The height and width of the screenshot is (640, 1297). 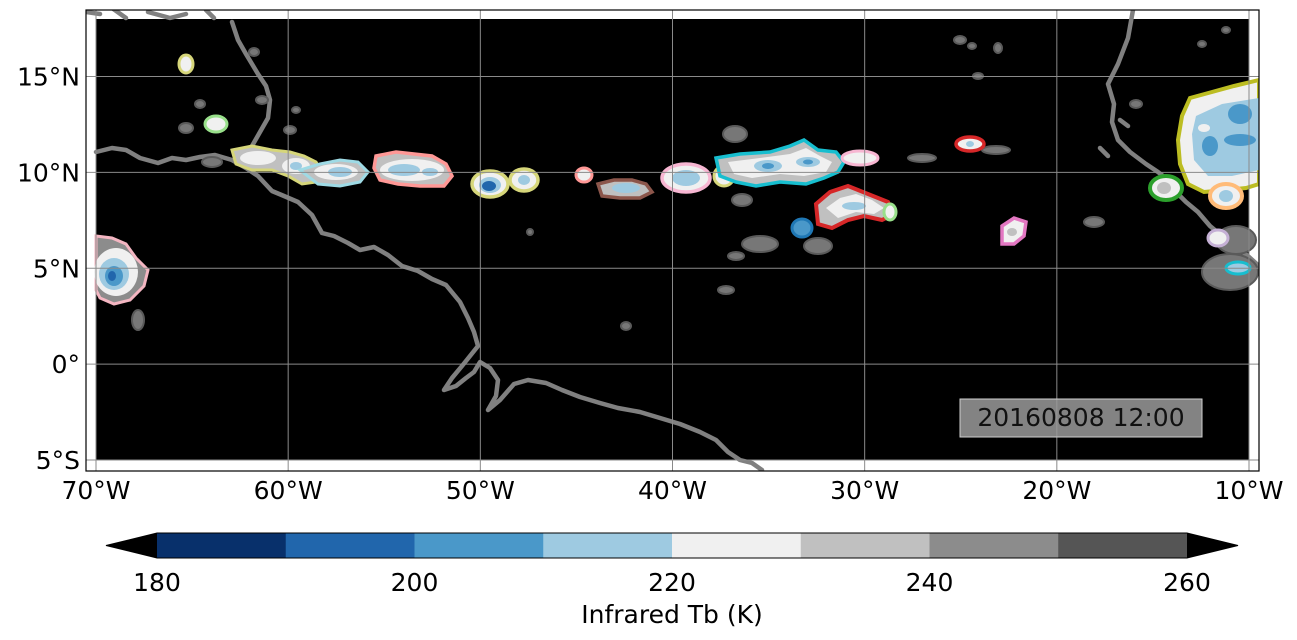 I want to click on latitude-tick-label: 15°N, so click(x=48, y=77).